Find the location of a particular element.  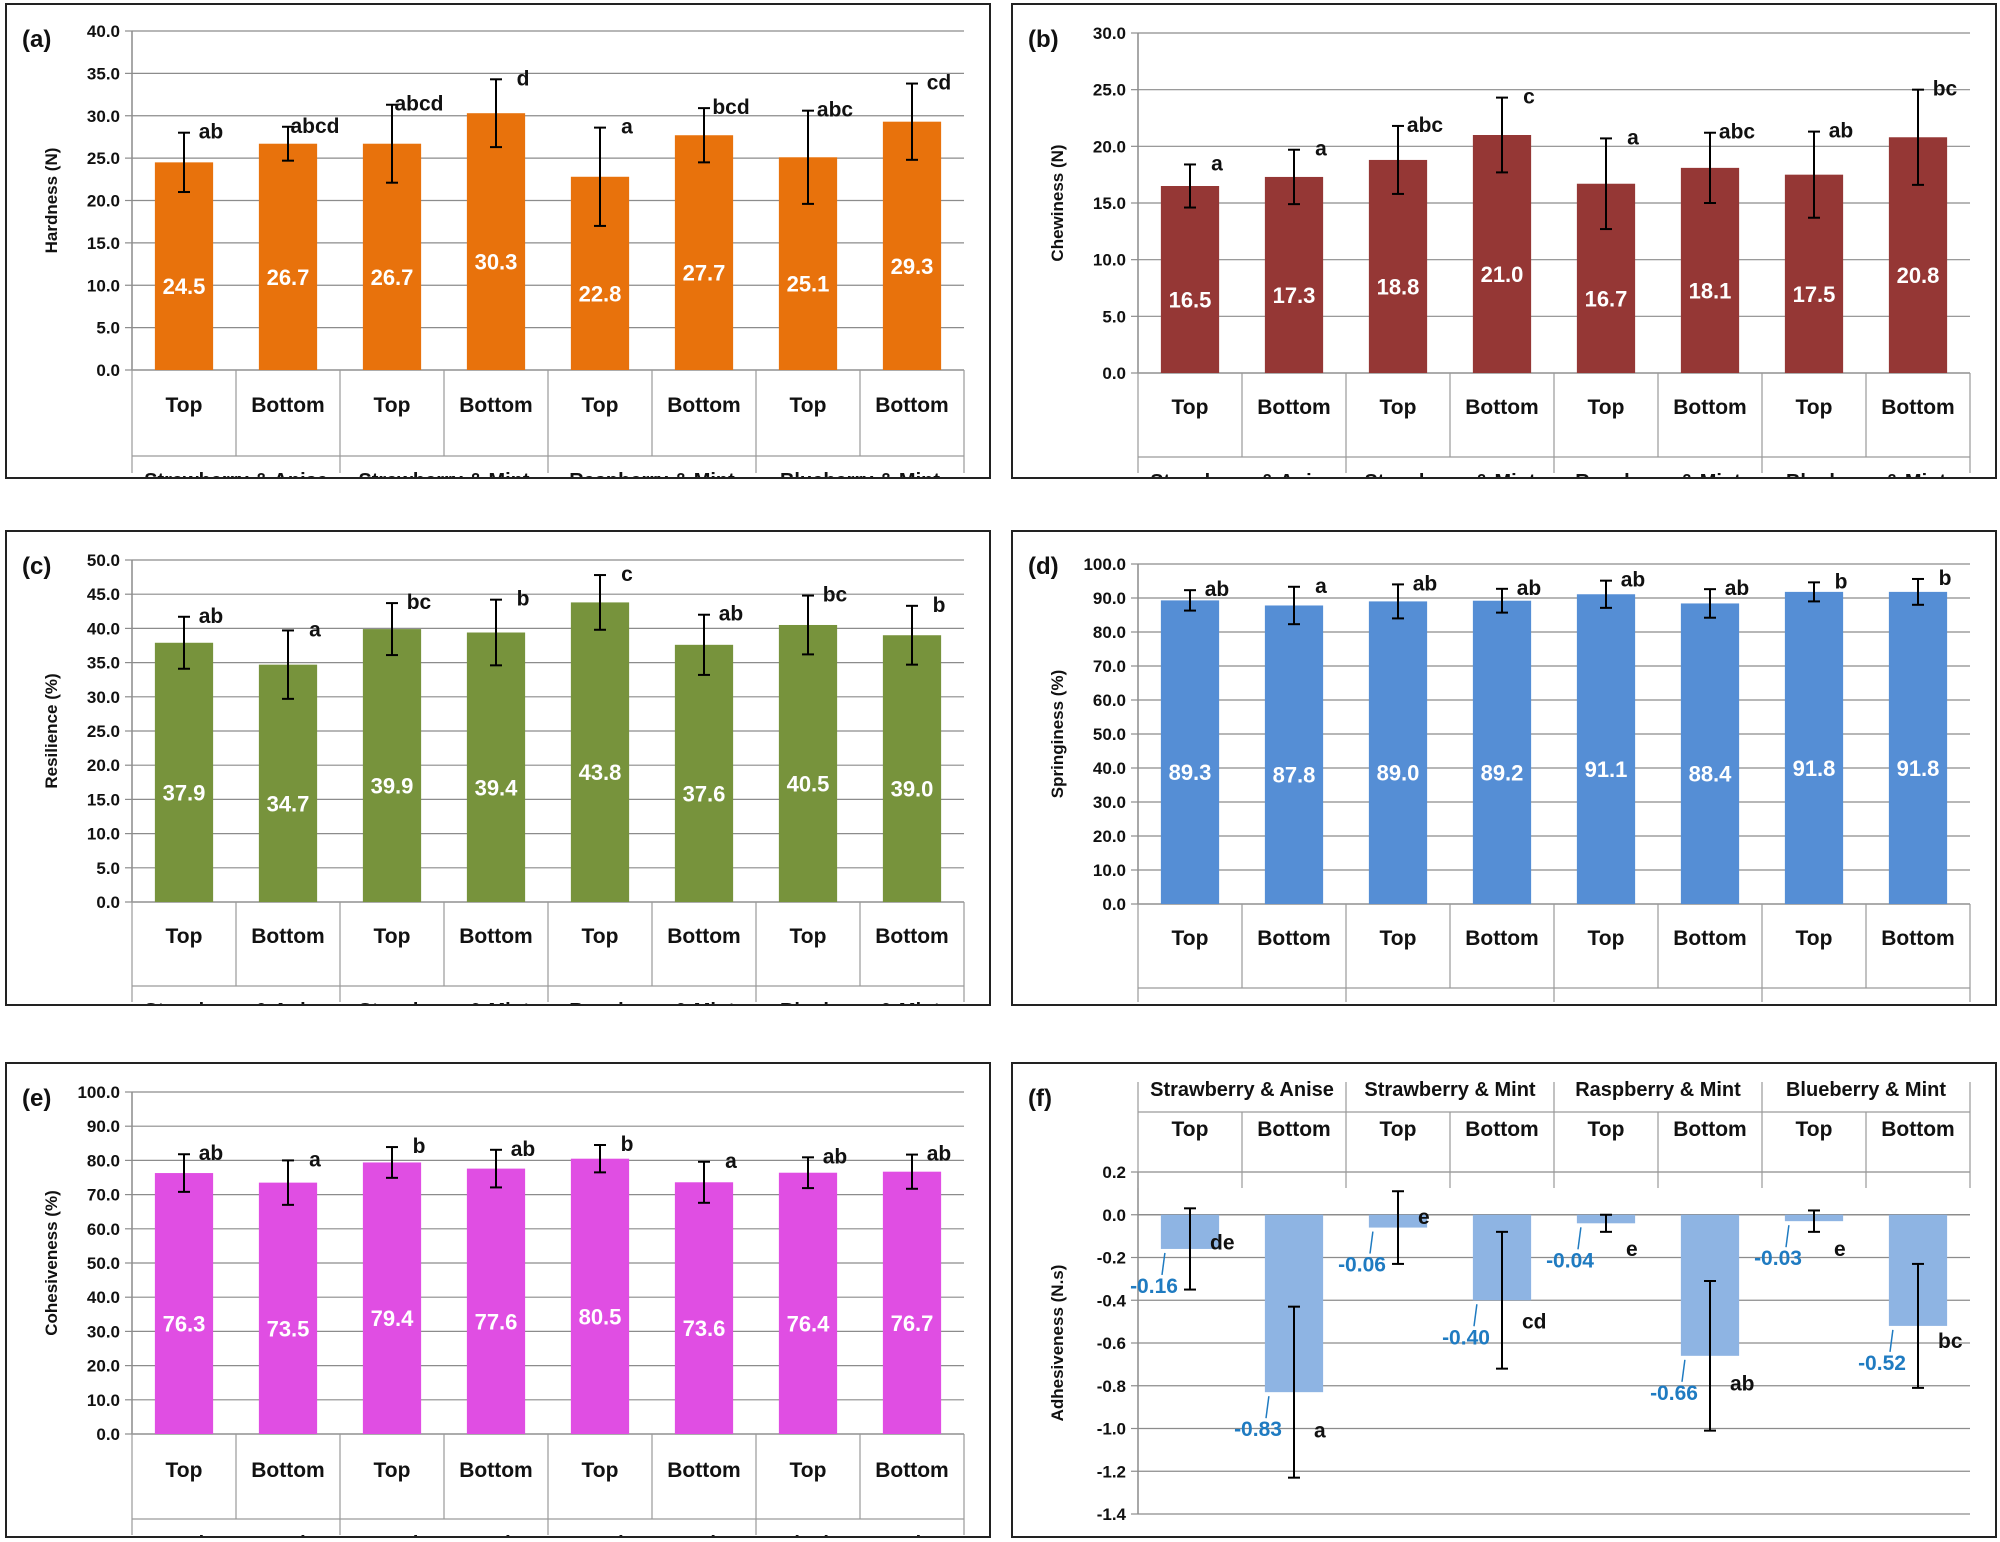

y-axis-title: Chewiness (N) is located at coordinates (1057, 202).